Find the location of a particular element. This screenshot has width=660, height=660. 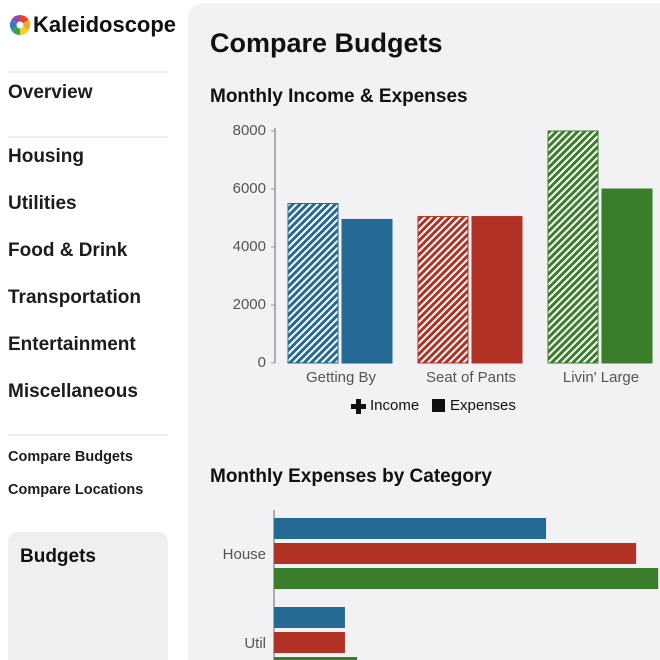

logo-text: Kaleidoscope is located at coordinates (104, 24).